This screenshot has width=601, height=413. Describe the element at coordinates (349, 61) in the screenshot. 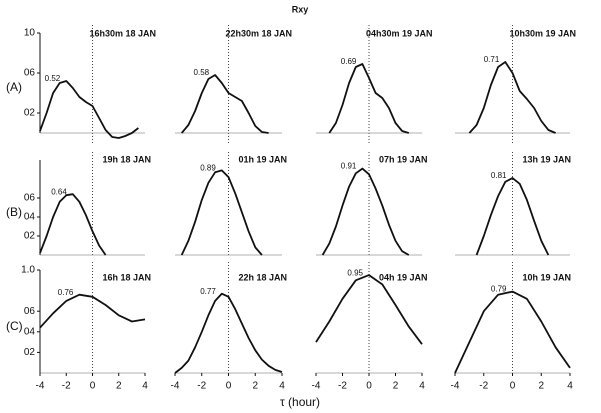

I see `peak-label: 0.69` at that location.